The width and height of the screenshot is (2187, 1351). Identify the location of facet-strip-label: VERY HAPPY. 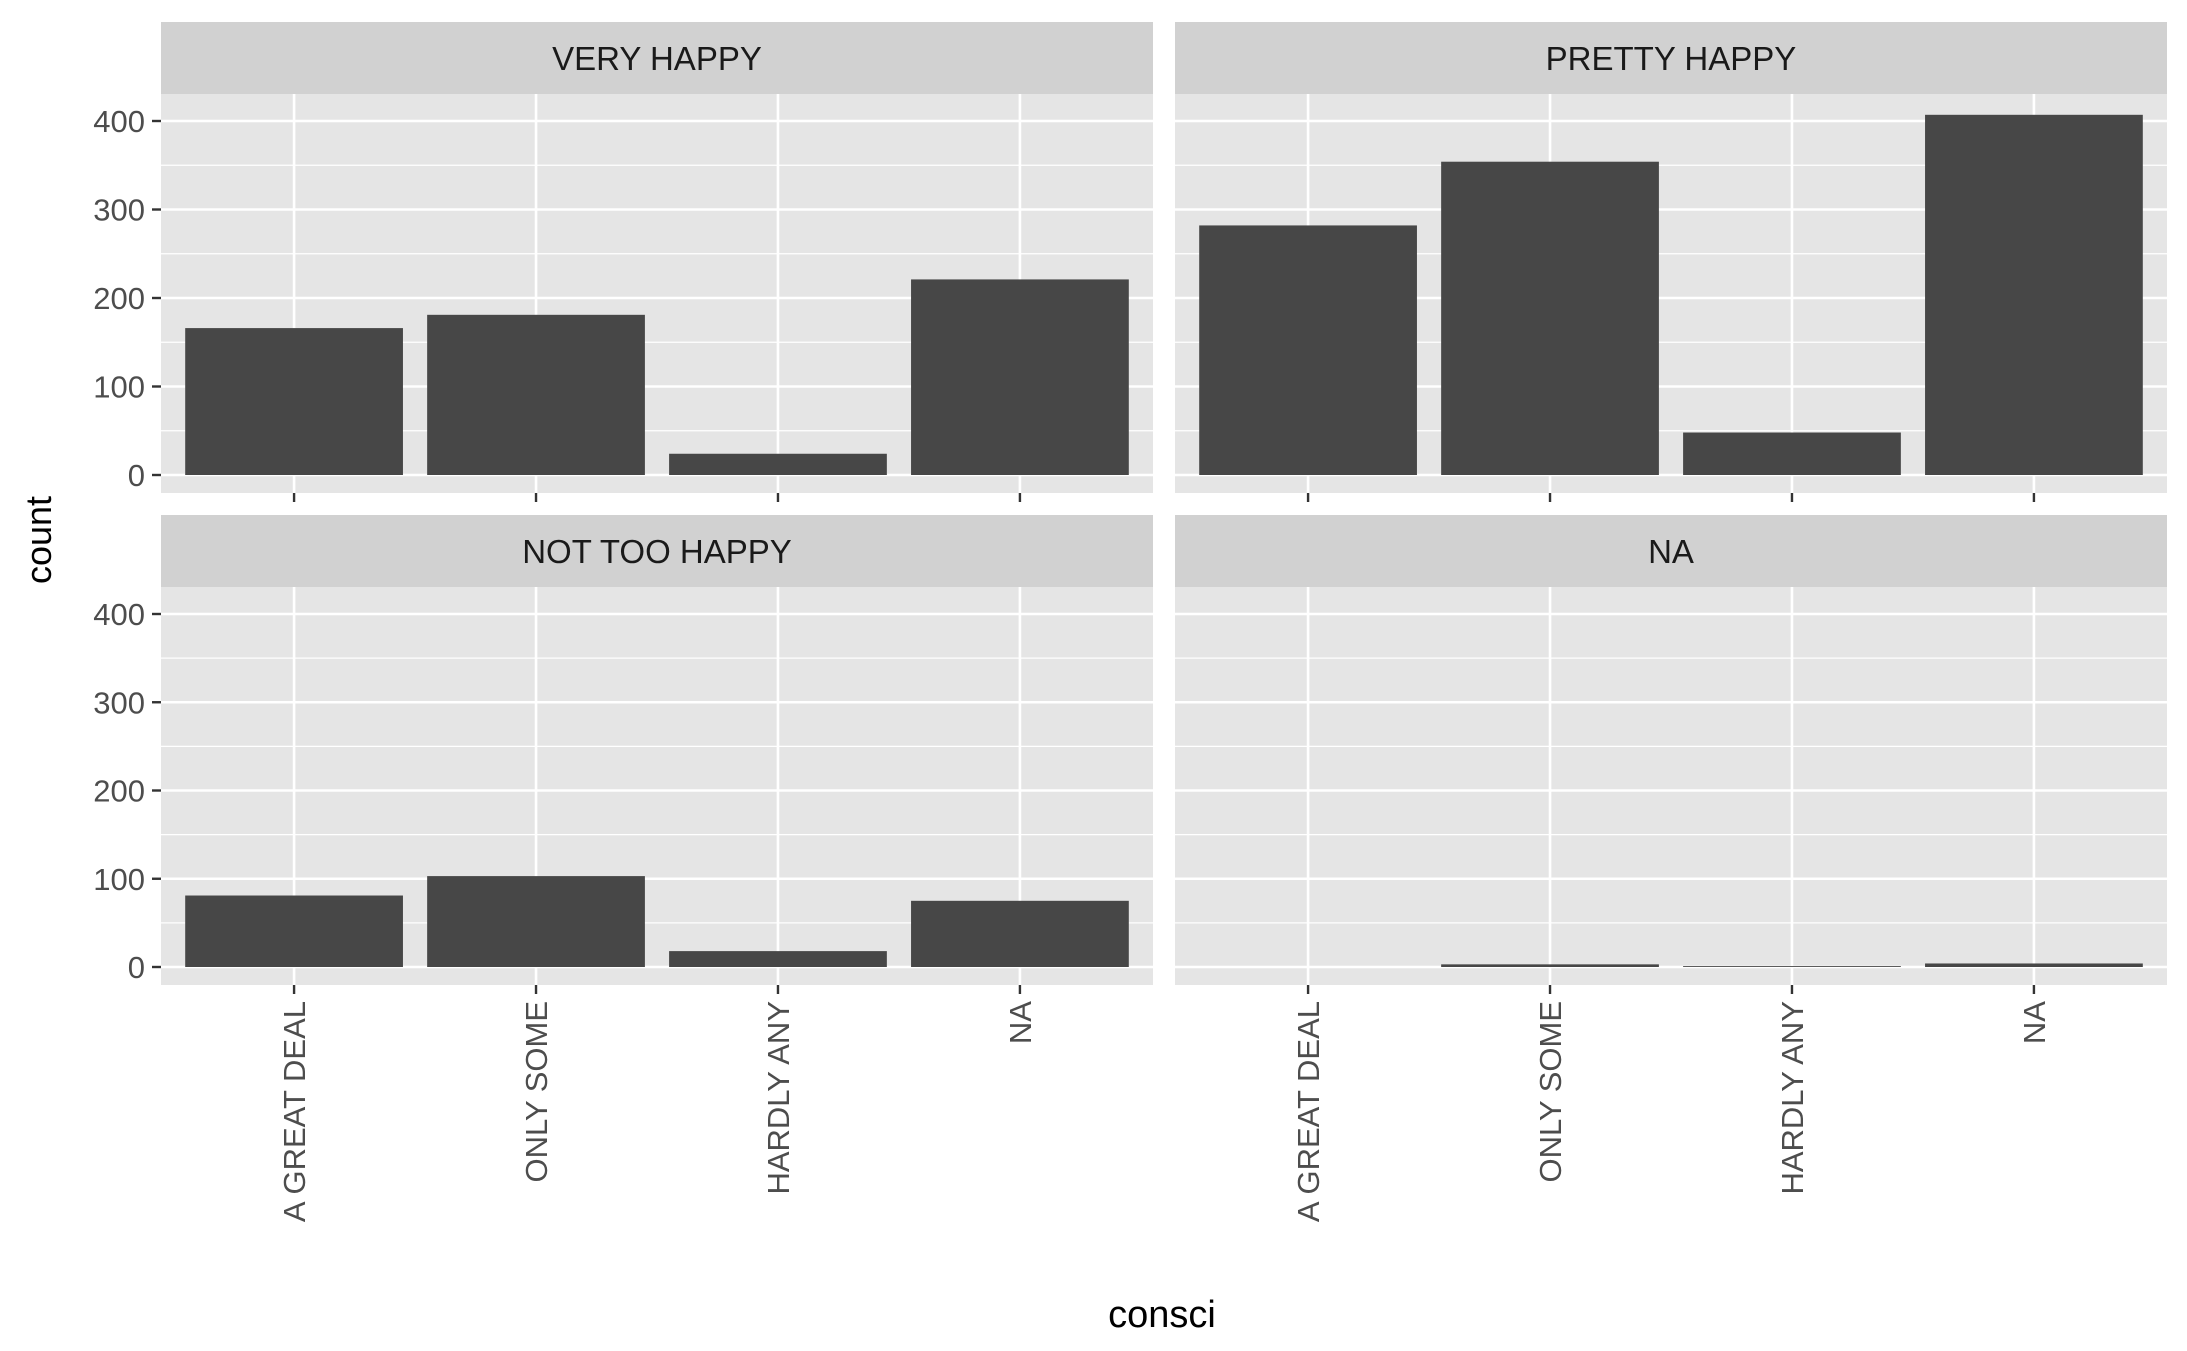
(657, 58).